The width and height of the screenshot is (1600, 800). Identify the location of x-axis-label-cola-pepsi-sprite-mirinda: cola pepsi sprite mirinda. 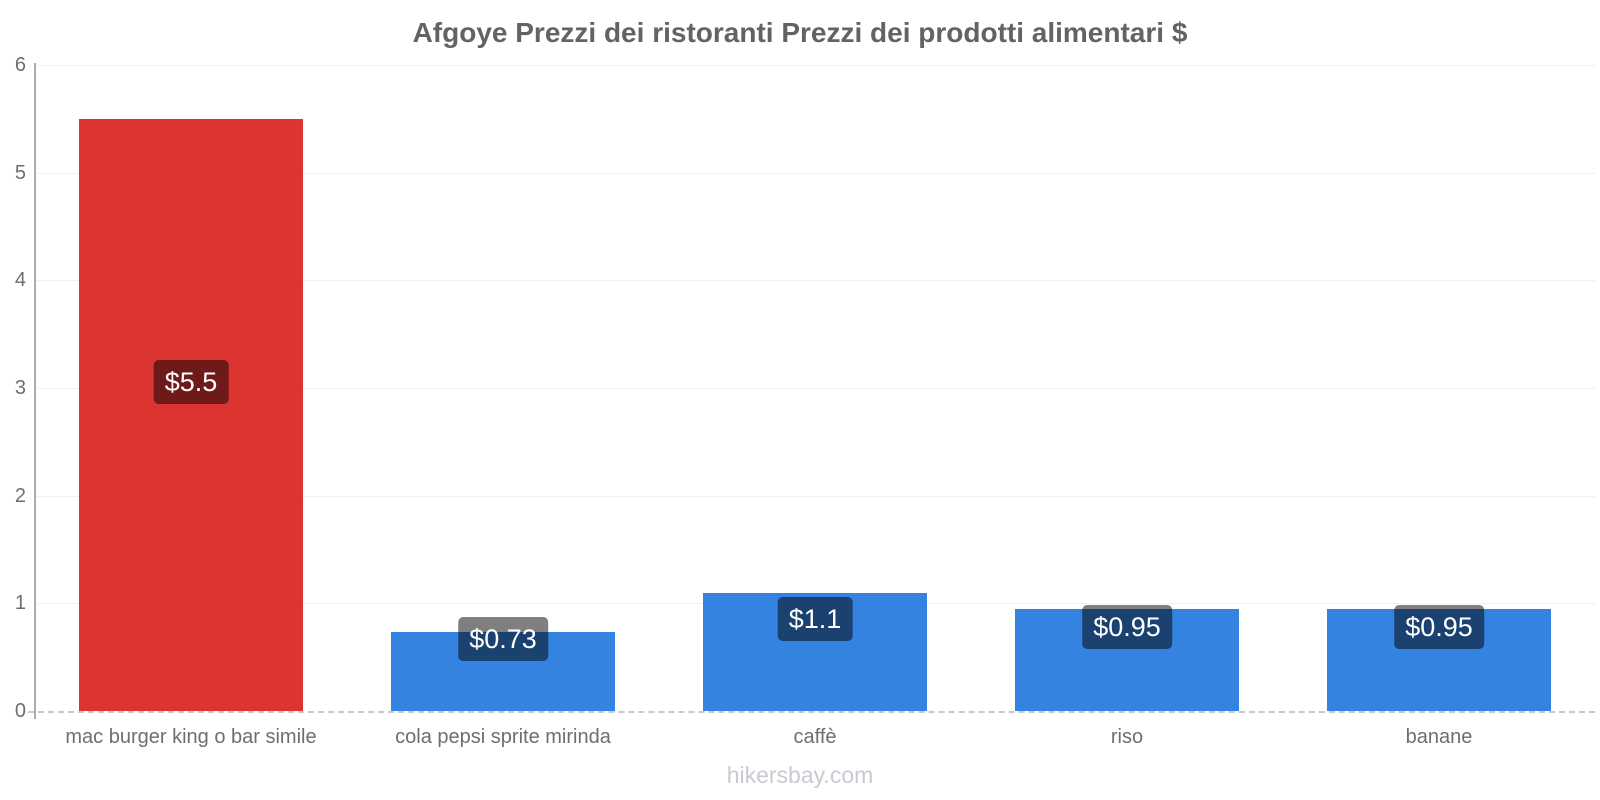
(503, 737).